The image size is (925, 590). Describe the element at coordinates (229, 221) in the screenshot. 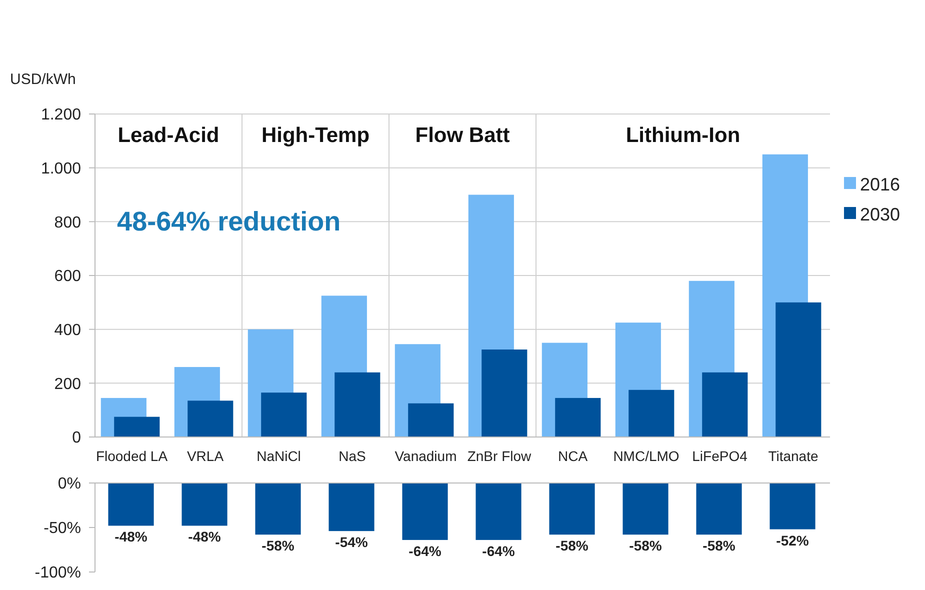

I see `annotation: 48-64% reduction` at that location.